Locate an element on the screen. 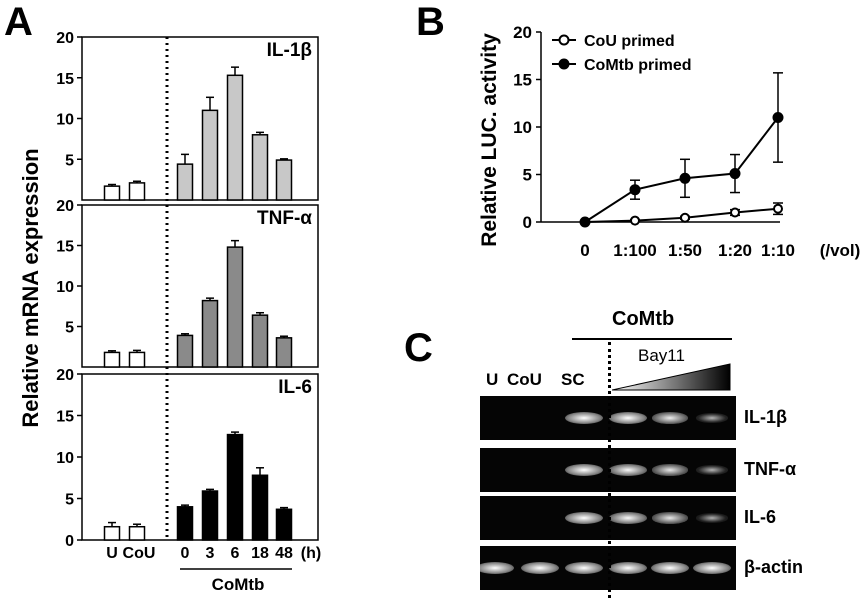  x-unit-label: (/vol) is located at coordinates (840, 250).